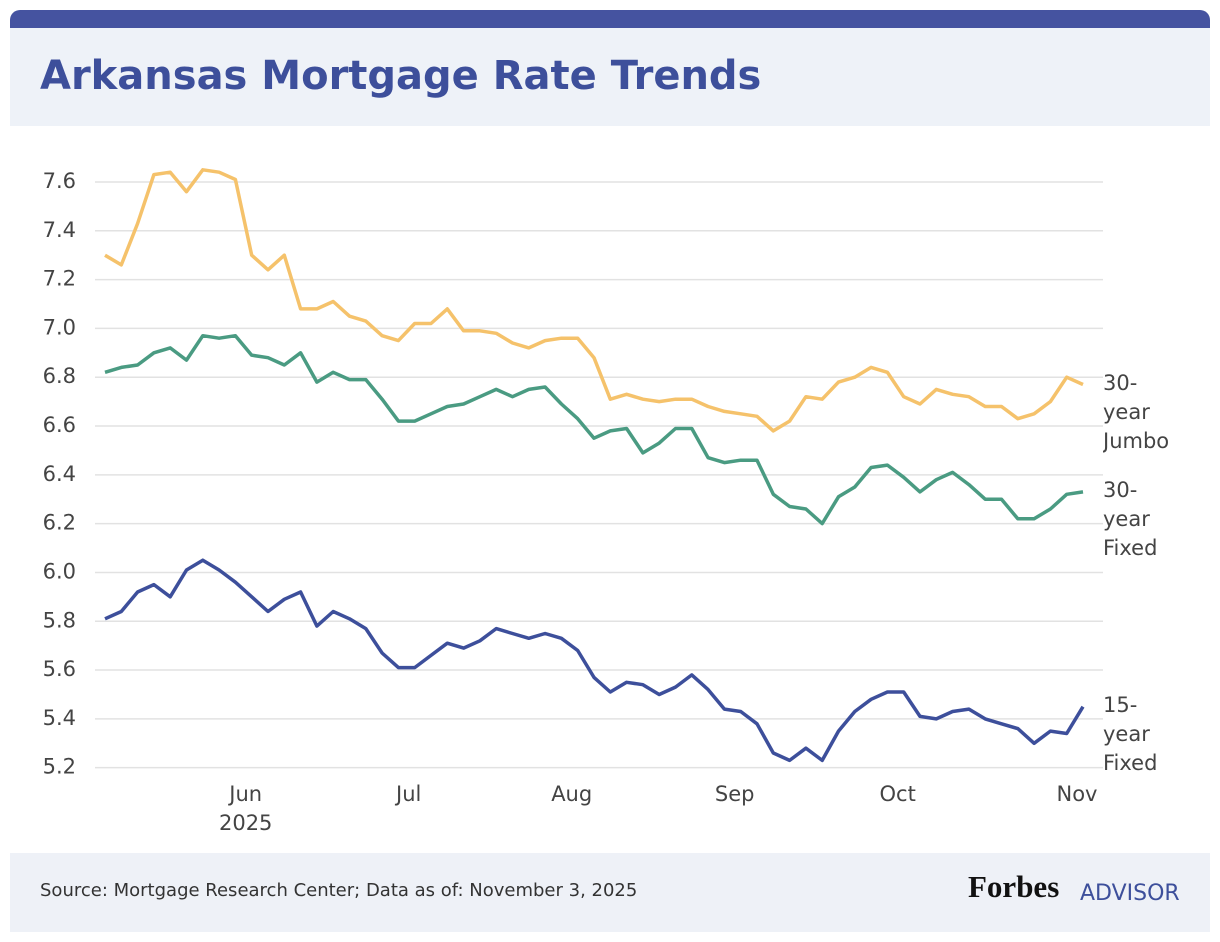  I want to click on series-label-box: 30-year Fixed, so click(1130, 518).